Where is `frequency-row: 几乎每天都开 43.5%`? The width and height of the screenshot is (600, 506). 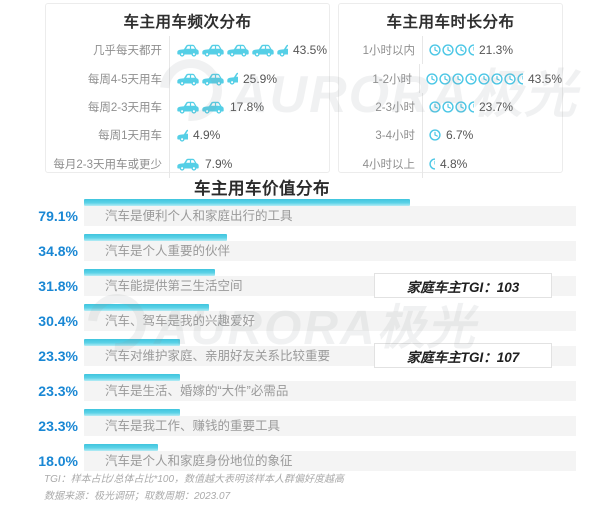
frequency-row: 几乎每天都开 43.5% is located at coordinates (187, 50).